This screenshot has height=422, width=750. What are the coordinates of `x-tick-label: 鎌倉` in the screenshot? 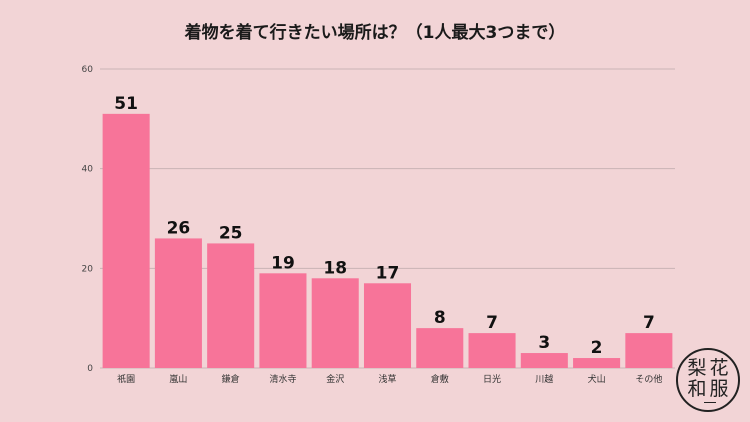 It's located at (231, 379).